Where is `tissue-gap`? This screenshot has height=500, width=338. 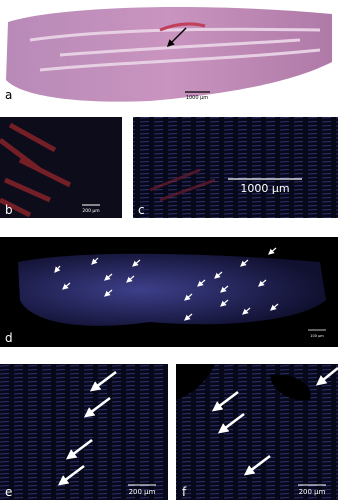
tissue-gap is located at coordinates (243, 382).